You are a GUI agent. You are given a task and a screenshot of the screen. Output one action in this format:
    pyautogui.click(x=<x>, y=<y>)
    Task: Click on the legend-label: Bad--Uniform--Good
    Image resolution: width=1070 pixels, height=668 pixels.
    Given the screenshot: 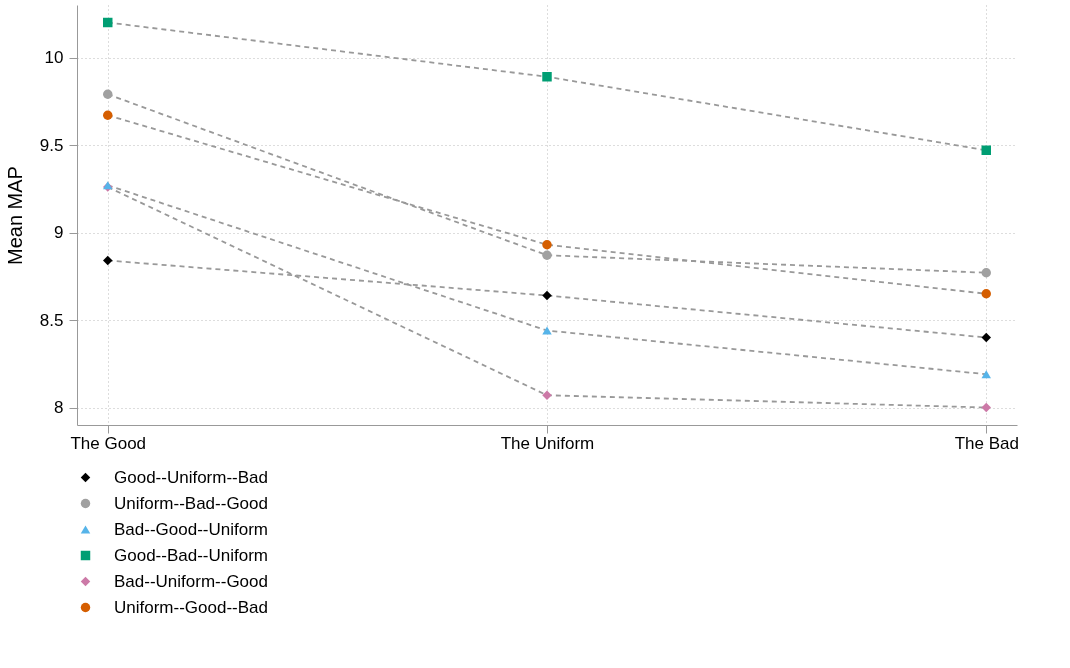 What is the action you would take?
    pyautogui.click(x=191, y=581)
    